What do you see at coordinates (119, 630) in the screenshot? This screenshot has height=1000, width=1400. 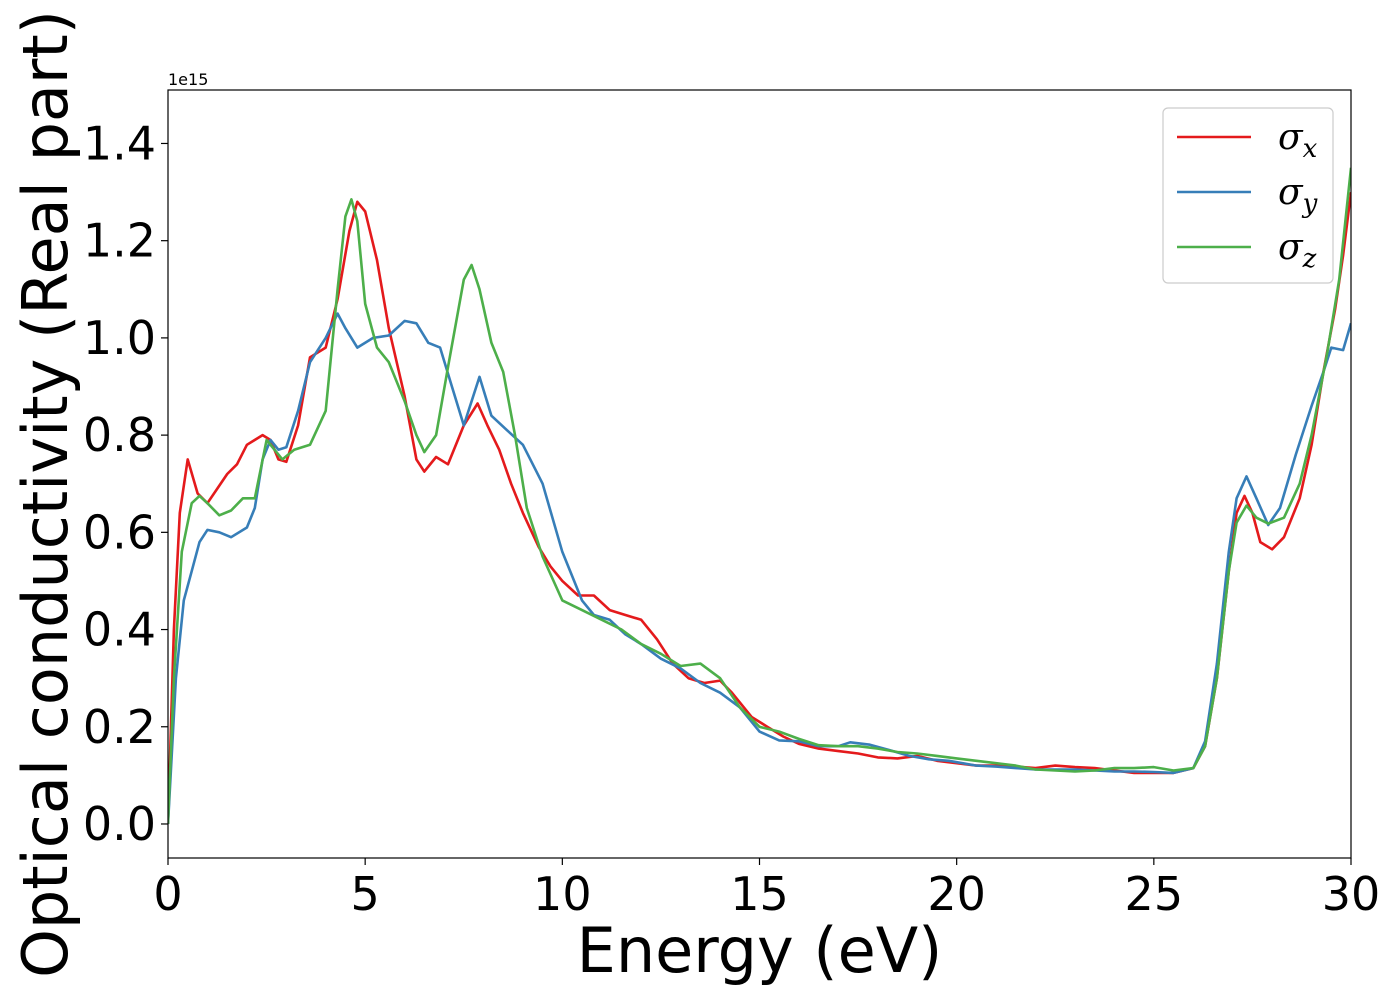 I see `y-tick-label: 0.4` at bounding box center [119, 630].